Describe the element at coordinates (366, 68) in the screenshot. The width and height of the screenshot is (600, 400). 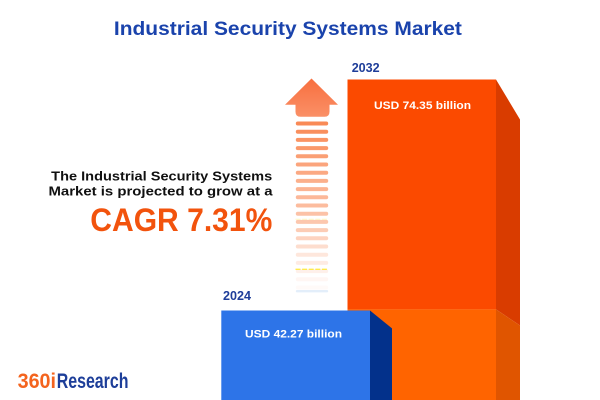
I see `svg-text: 2032` at that location.